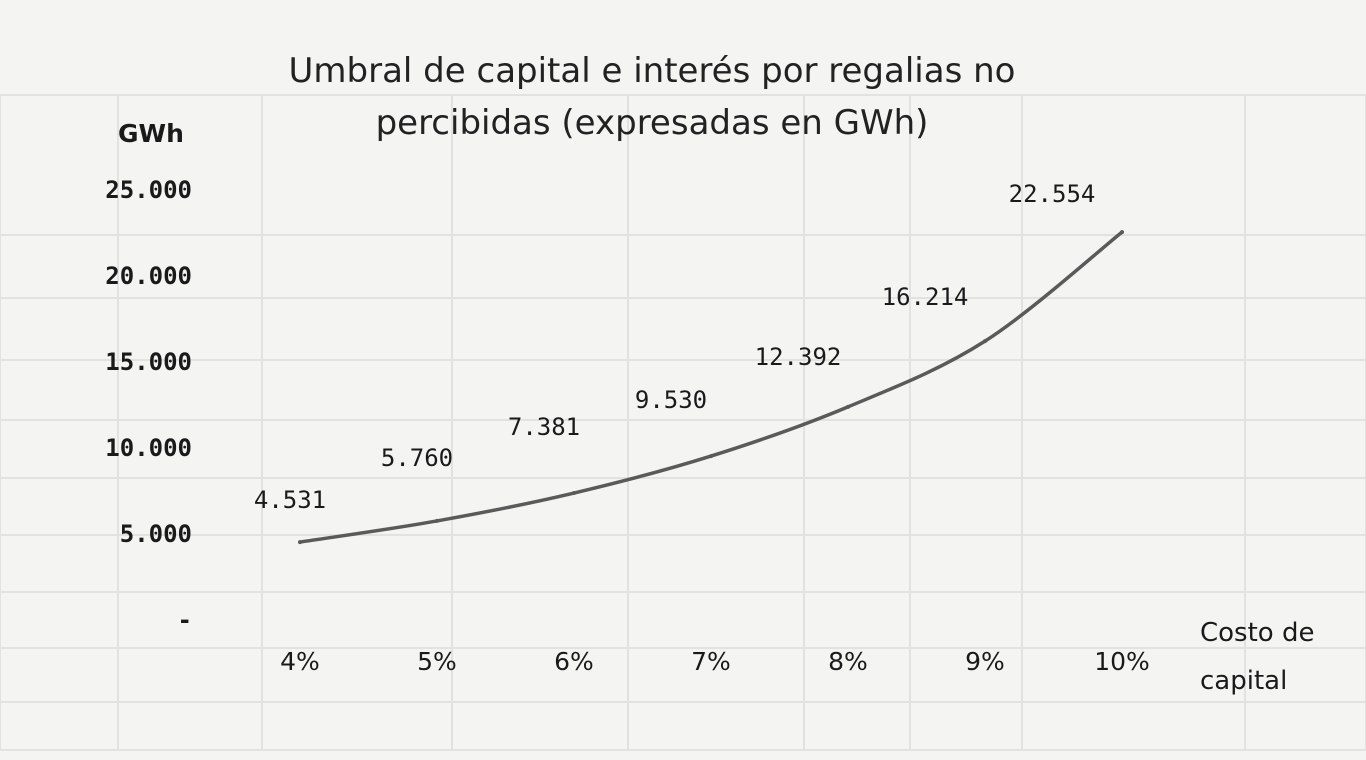  What do you see at coordinates (1243, 681) in the screenshot?
I see `x-axis-label-line-2: capital` at bounding box center [1243, 681].